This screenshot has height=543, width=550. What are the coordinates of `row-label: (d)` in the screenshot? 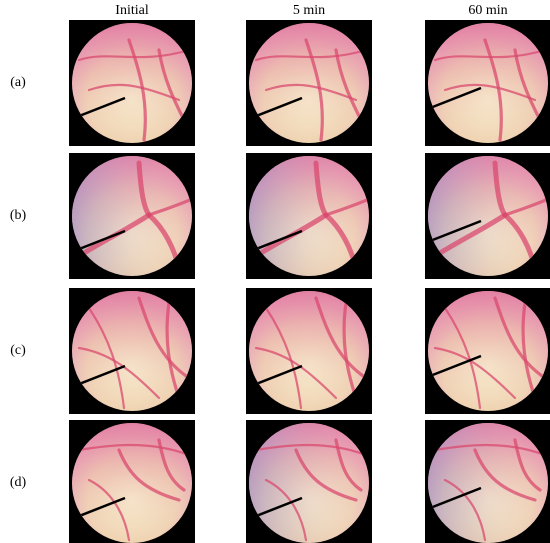 It's located at (18, 482).